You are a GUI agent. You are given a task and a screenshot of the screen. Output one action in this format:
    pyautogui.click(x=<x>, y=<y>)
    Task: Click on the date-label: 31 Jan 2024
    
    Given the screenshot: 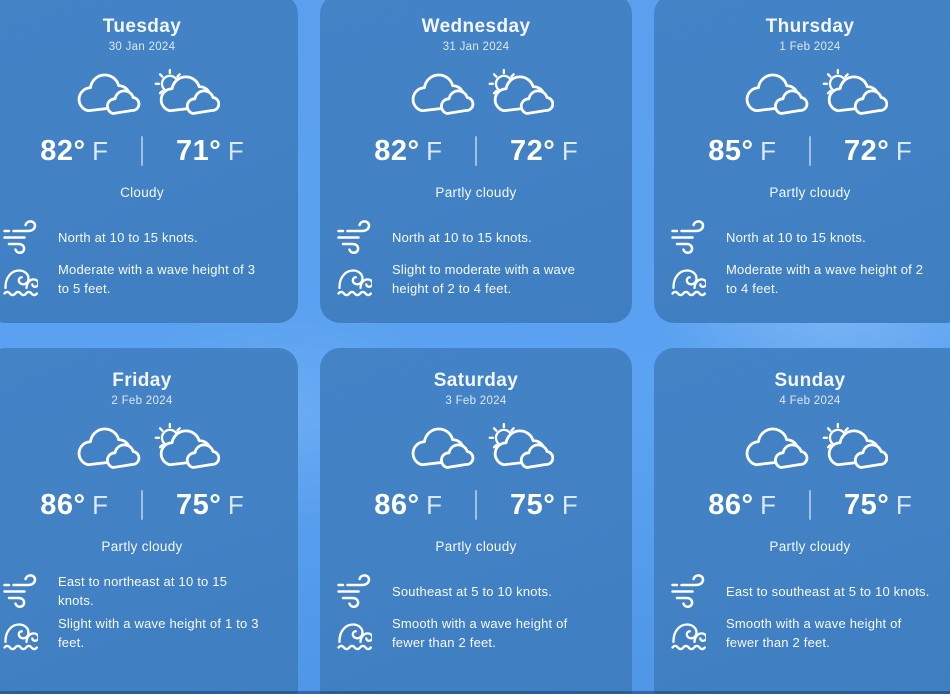 What is the action you would take?
    pyautogui.click(x=476, y=47)
    